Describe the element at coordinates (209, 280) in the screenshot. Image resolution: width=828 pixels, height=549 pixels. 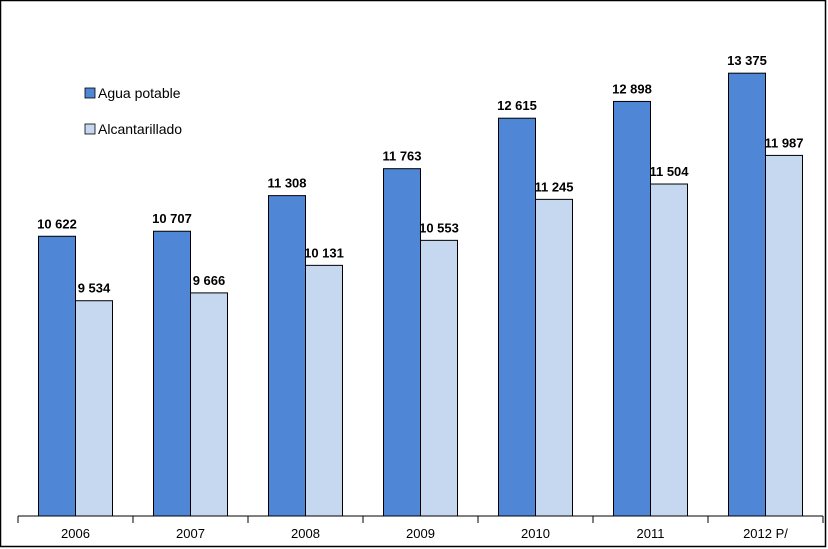
I see `data-label: 9 666` at that location.